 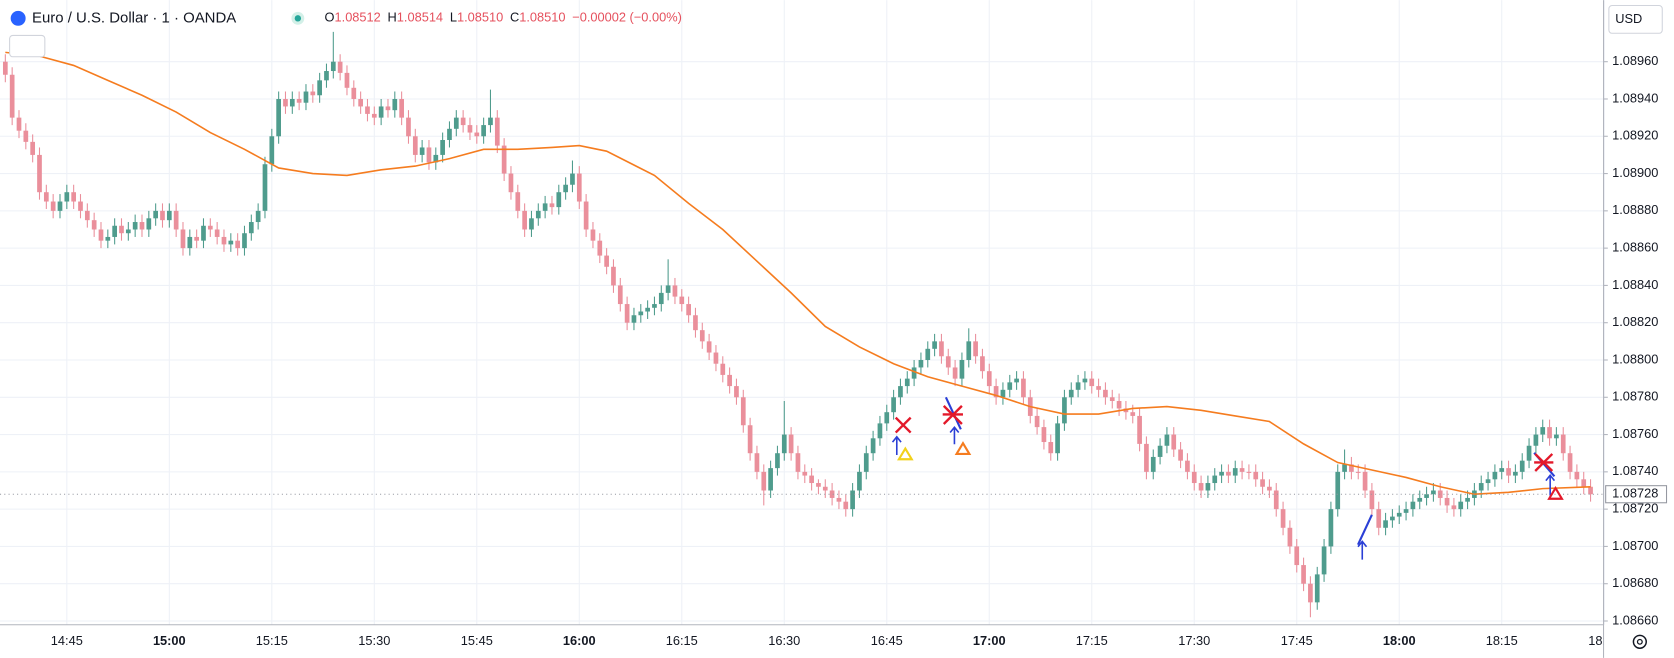 I want to click on drawing-line, so click(x=1365, y=530).